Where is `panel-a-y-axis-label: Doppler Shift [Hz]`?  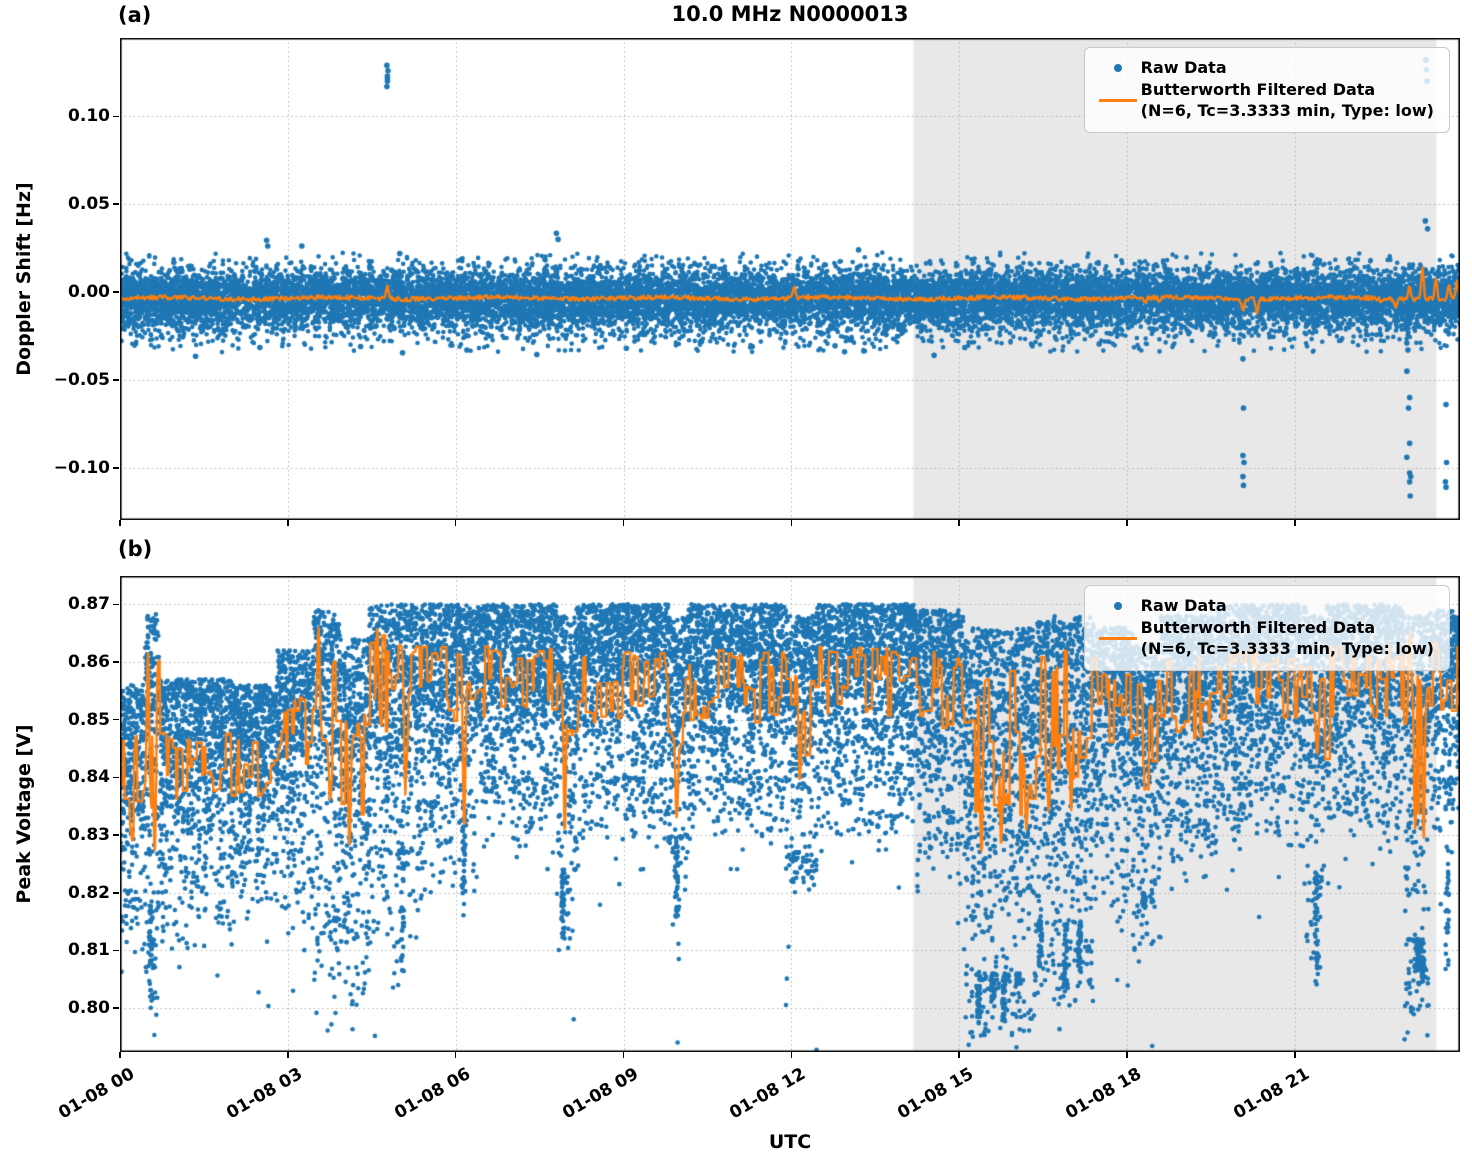 panel-a-y-axis-label: Doppler Shift [Hz] is located at coordinates (24, 279).